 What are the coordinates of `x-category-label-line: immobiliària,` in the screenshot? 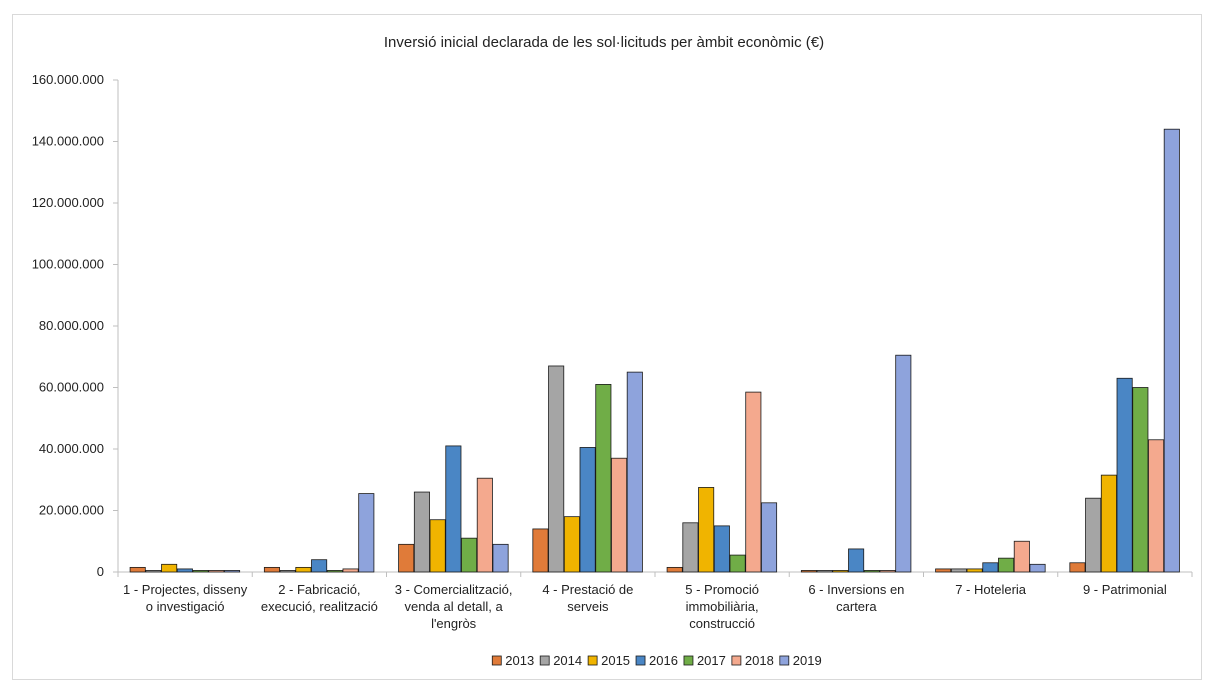 It's located at (722, 606).